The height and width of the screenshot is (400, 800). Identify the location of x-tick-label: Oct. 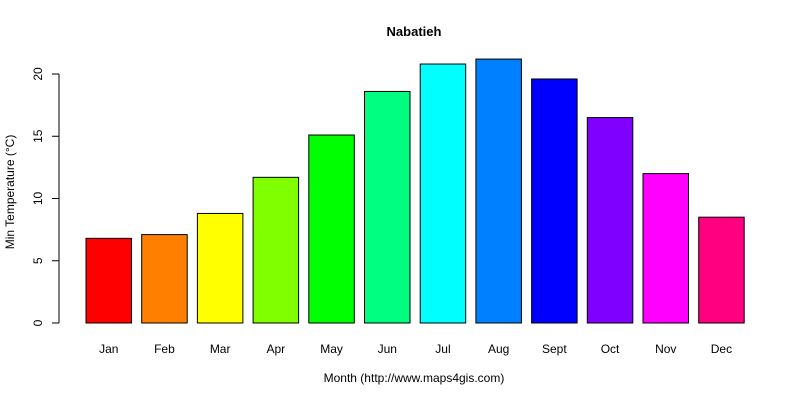
(610, 349).